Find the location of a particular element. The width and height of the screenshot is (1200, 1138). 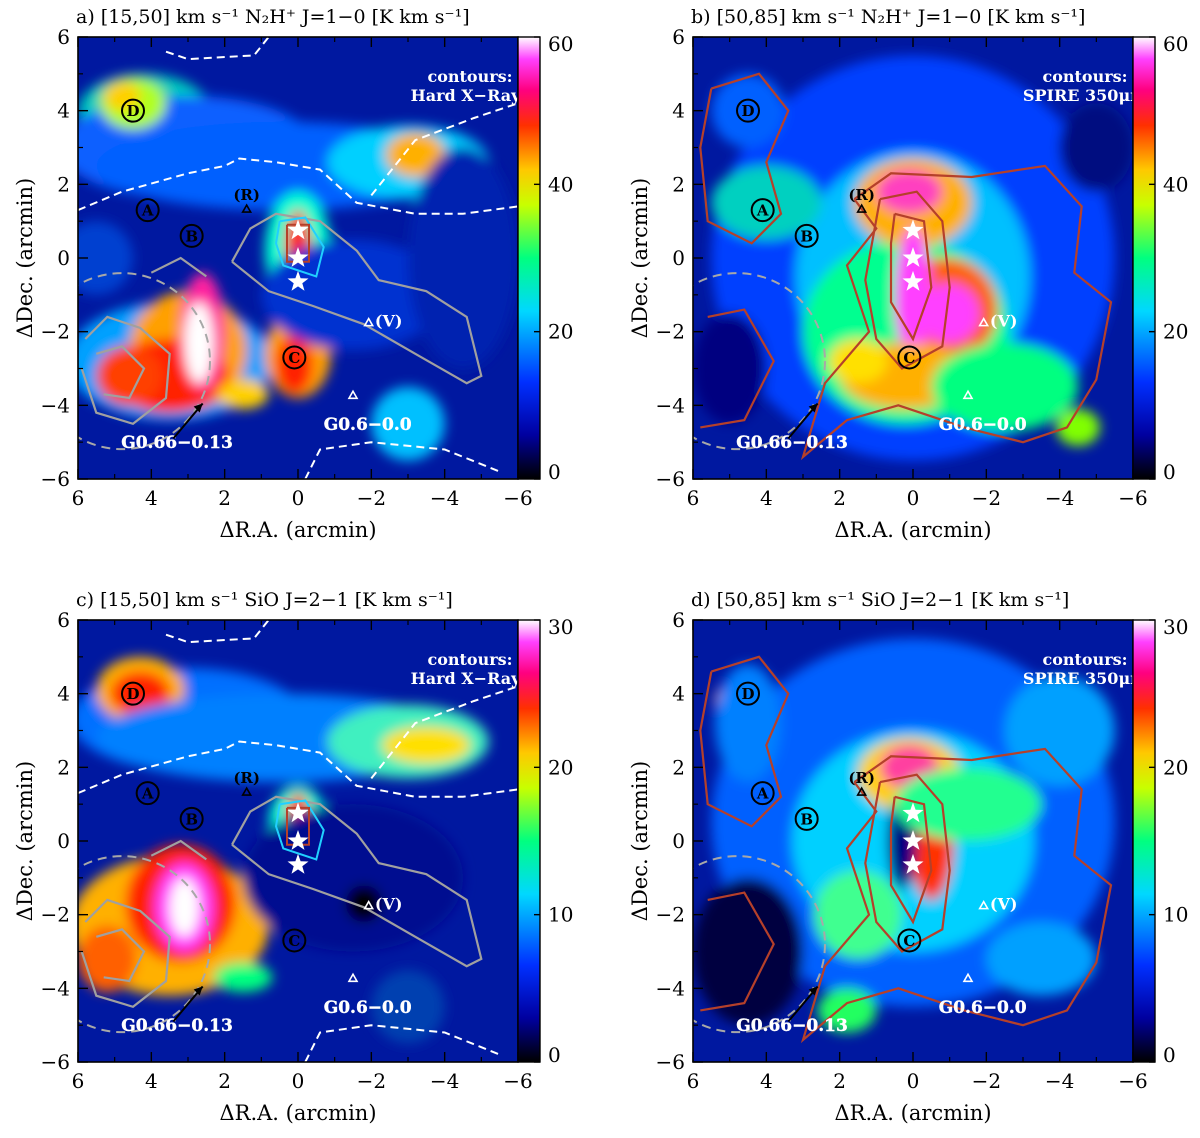

y-tick-label: −2 is located at coordinates (55, 332).